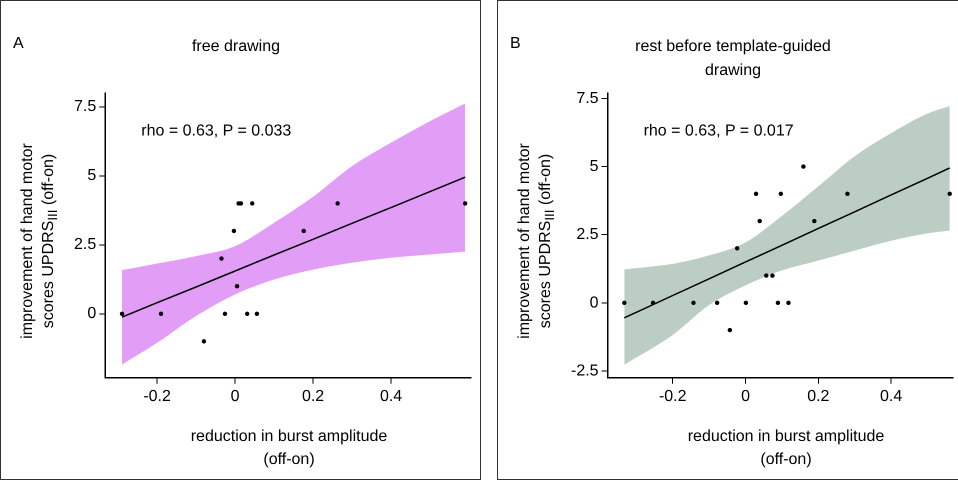 The width and height of the screenshot is (958, 480). I want to click on chart-title: rest before template-guided drawing, so click(733, 59).